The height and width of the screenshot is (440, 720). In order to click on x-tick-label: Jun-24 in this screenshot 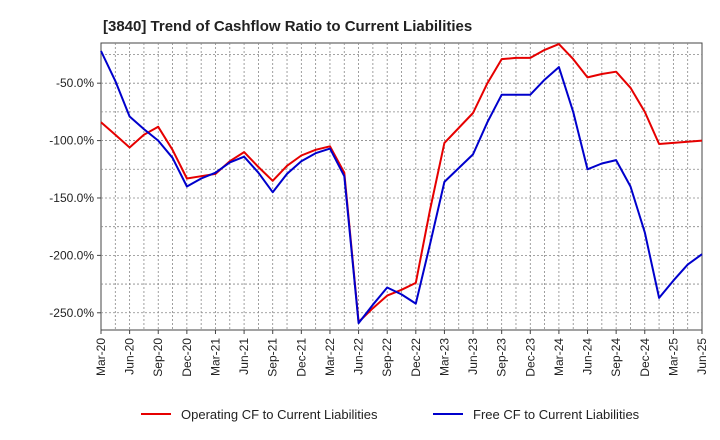, I will do `click(588, 356)`.